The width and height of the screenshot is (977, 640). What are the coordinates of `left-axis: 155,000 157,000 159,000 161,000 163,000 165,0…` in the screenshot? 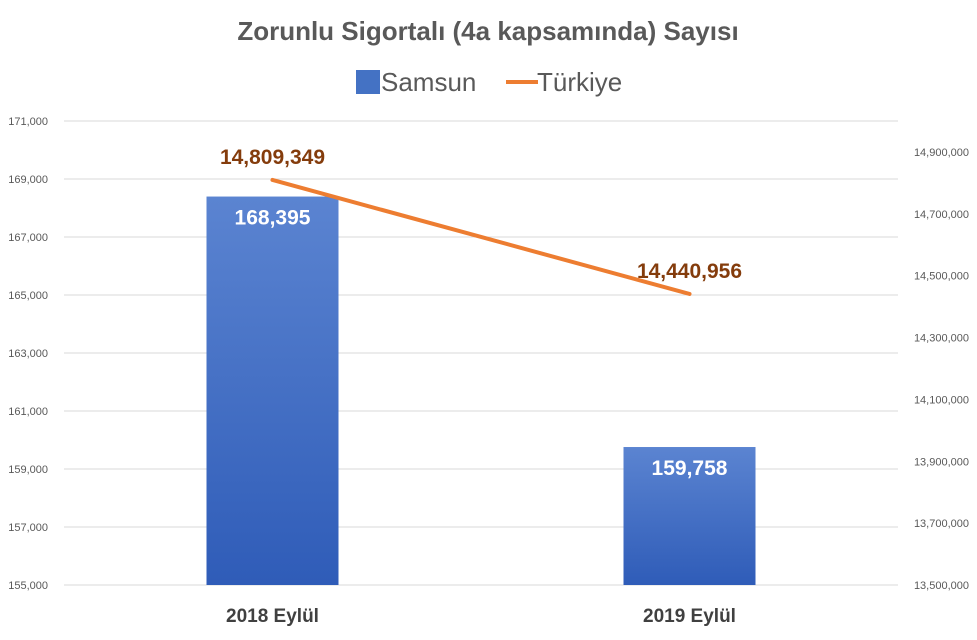 It's located at (28, 354).